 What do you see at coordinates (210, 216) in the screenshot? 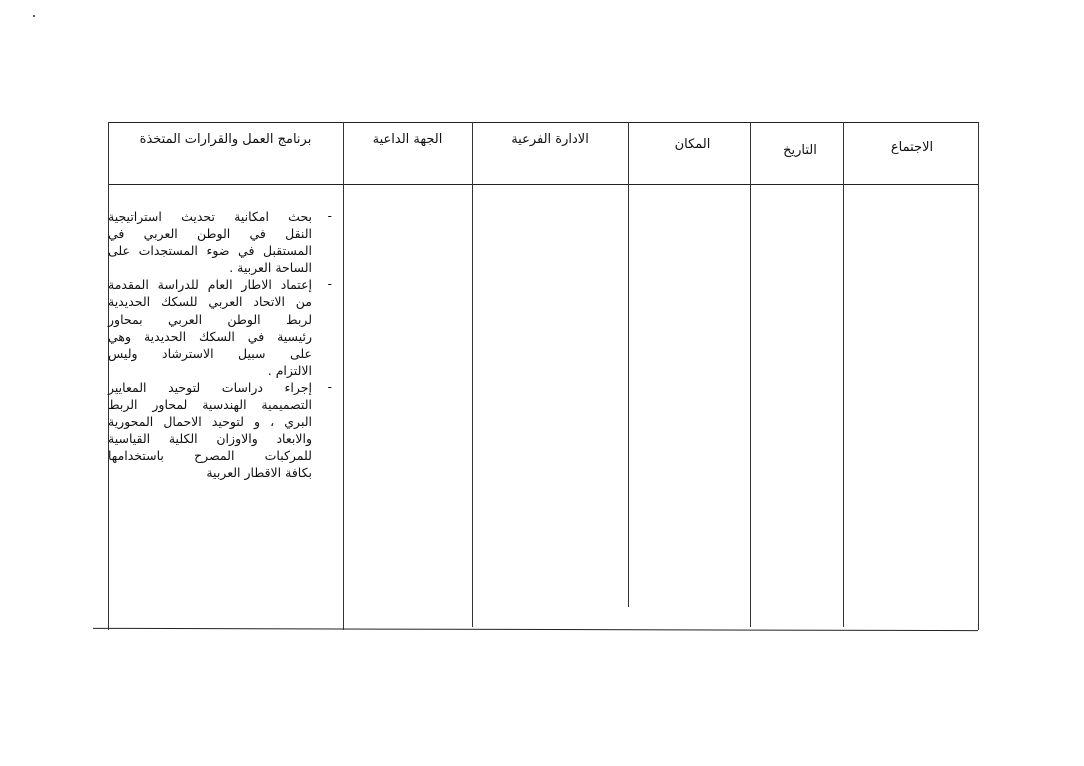
I see `text-line: بحث امكانية تحديث استراتيجية` at bounding box center [210, 216].